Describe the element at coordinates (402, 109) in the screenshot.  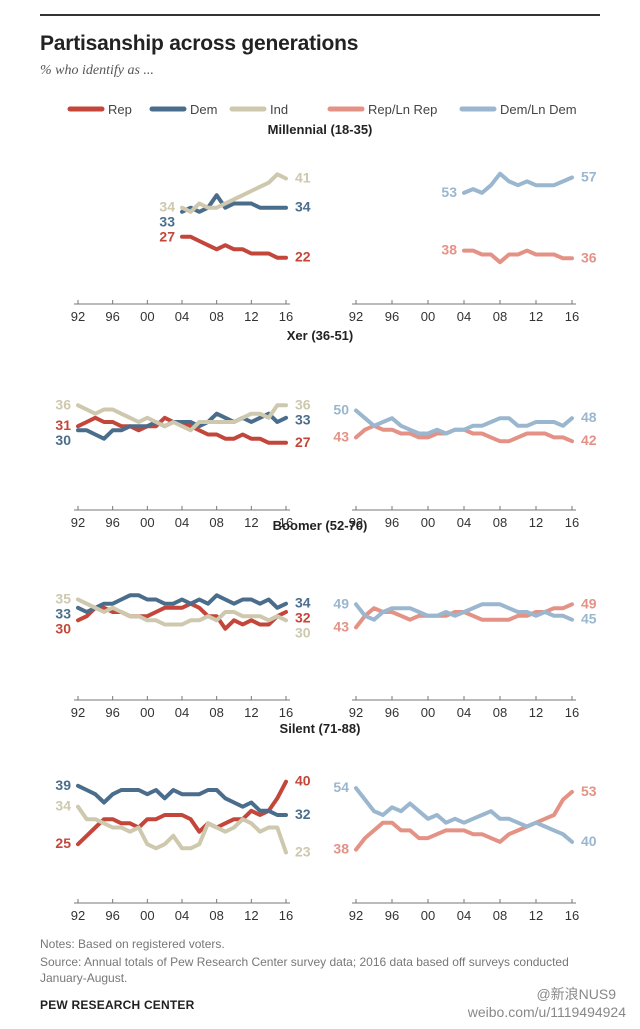
I see `legend-label-3: Rep/Ln Rep` at that location.